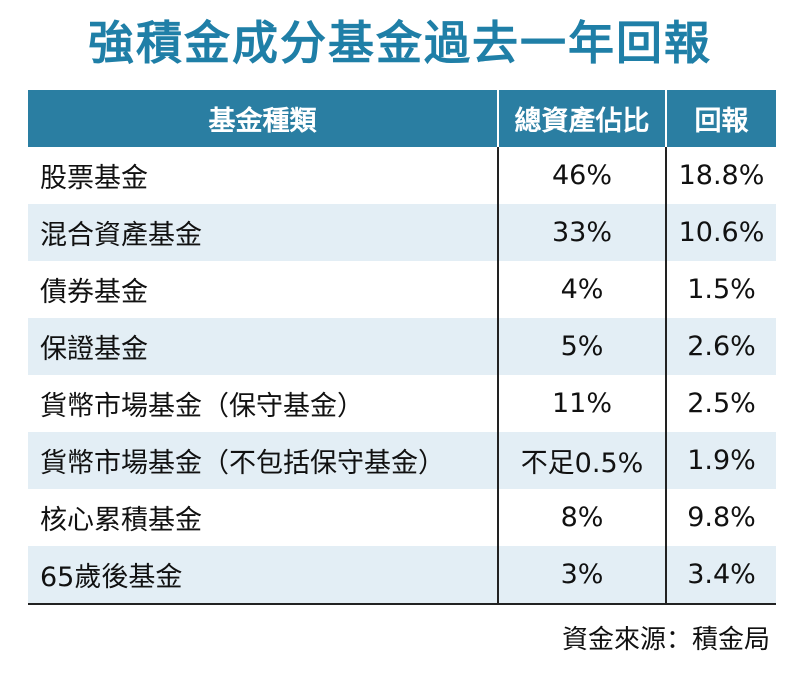 The width and height of the screenshot is (800, 689). I want to click on table-row: 貨幣市場基金（保守基金） 11% 2.5%, so click(402, 403).